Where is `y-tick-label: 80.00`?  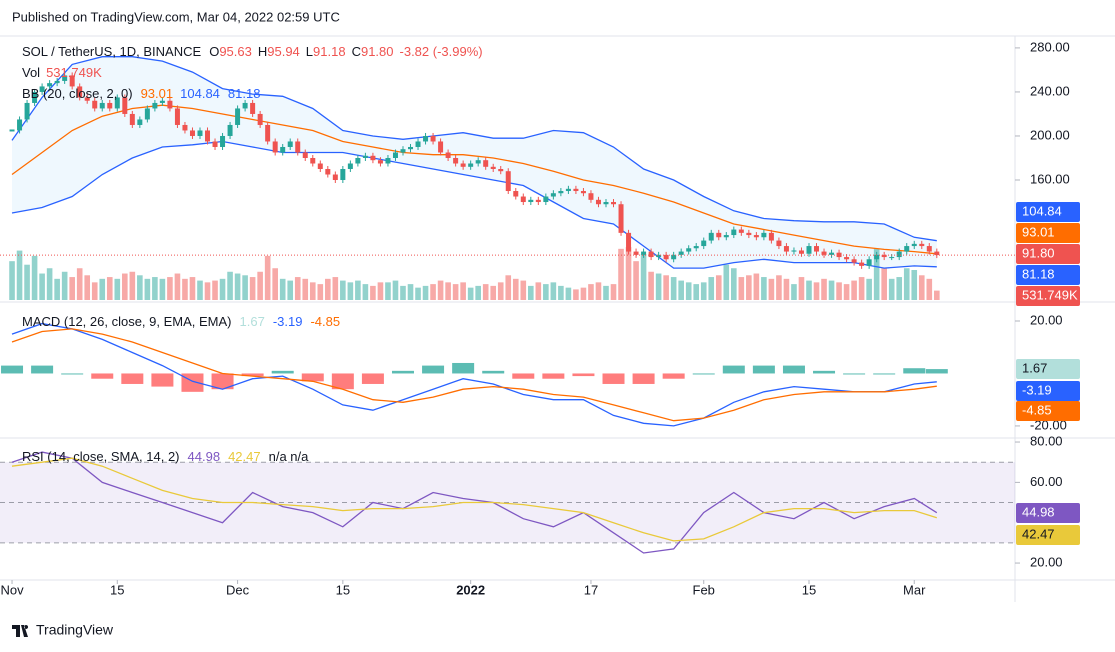 y-tick-label: 80.00 is located at coordinates (1046, 440).